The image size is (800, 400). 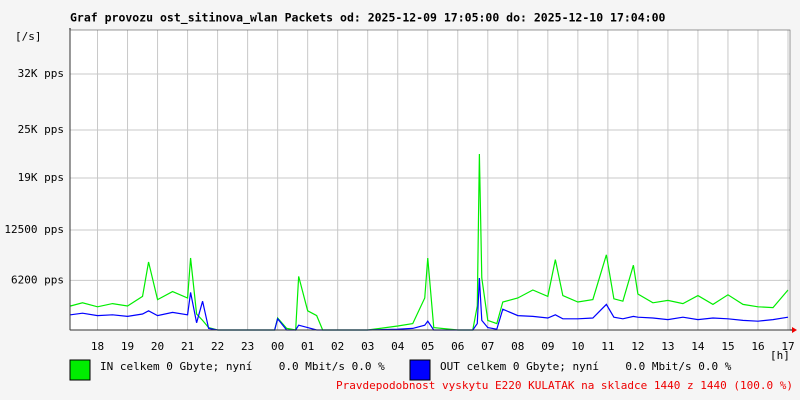 What do you see at coordinates (41, 73) in the screenshot?
I see `y-tick-label: 32K pps` at bounding box center [41, 73].